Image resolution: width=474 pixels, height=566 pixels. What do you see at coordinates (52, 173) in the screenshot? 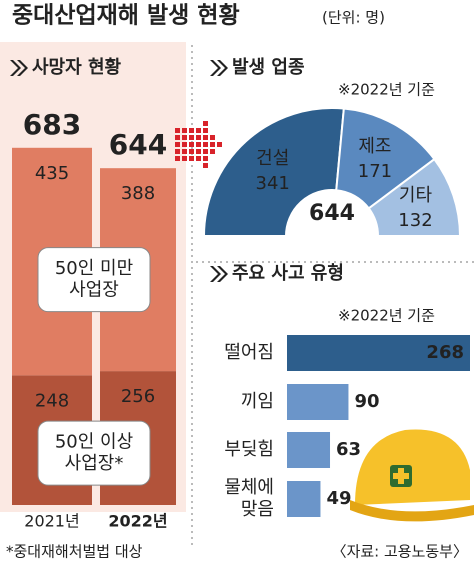
I see `value-label: 435` at bounding box center [52, 173].